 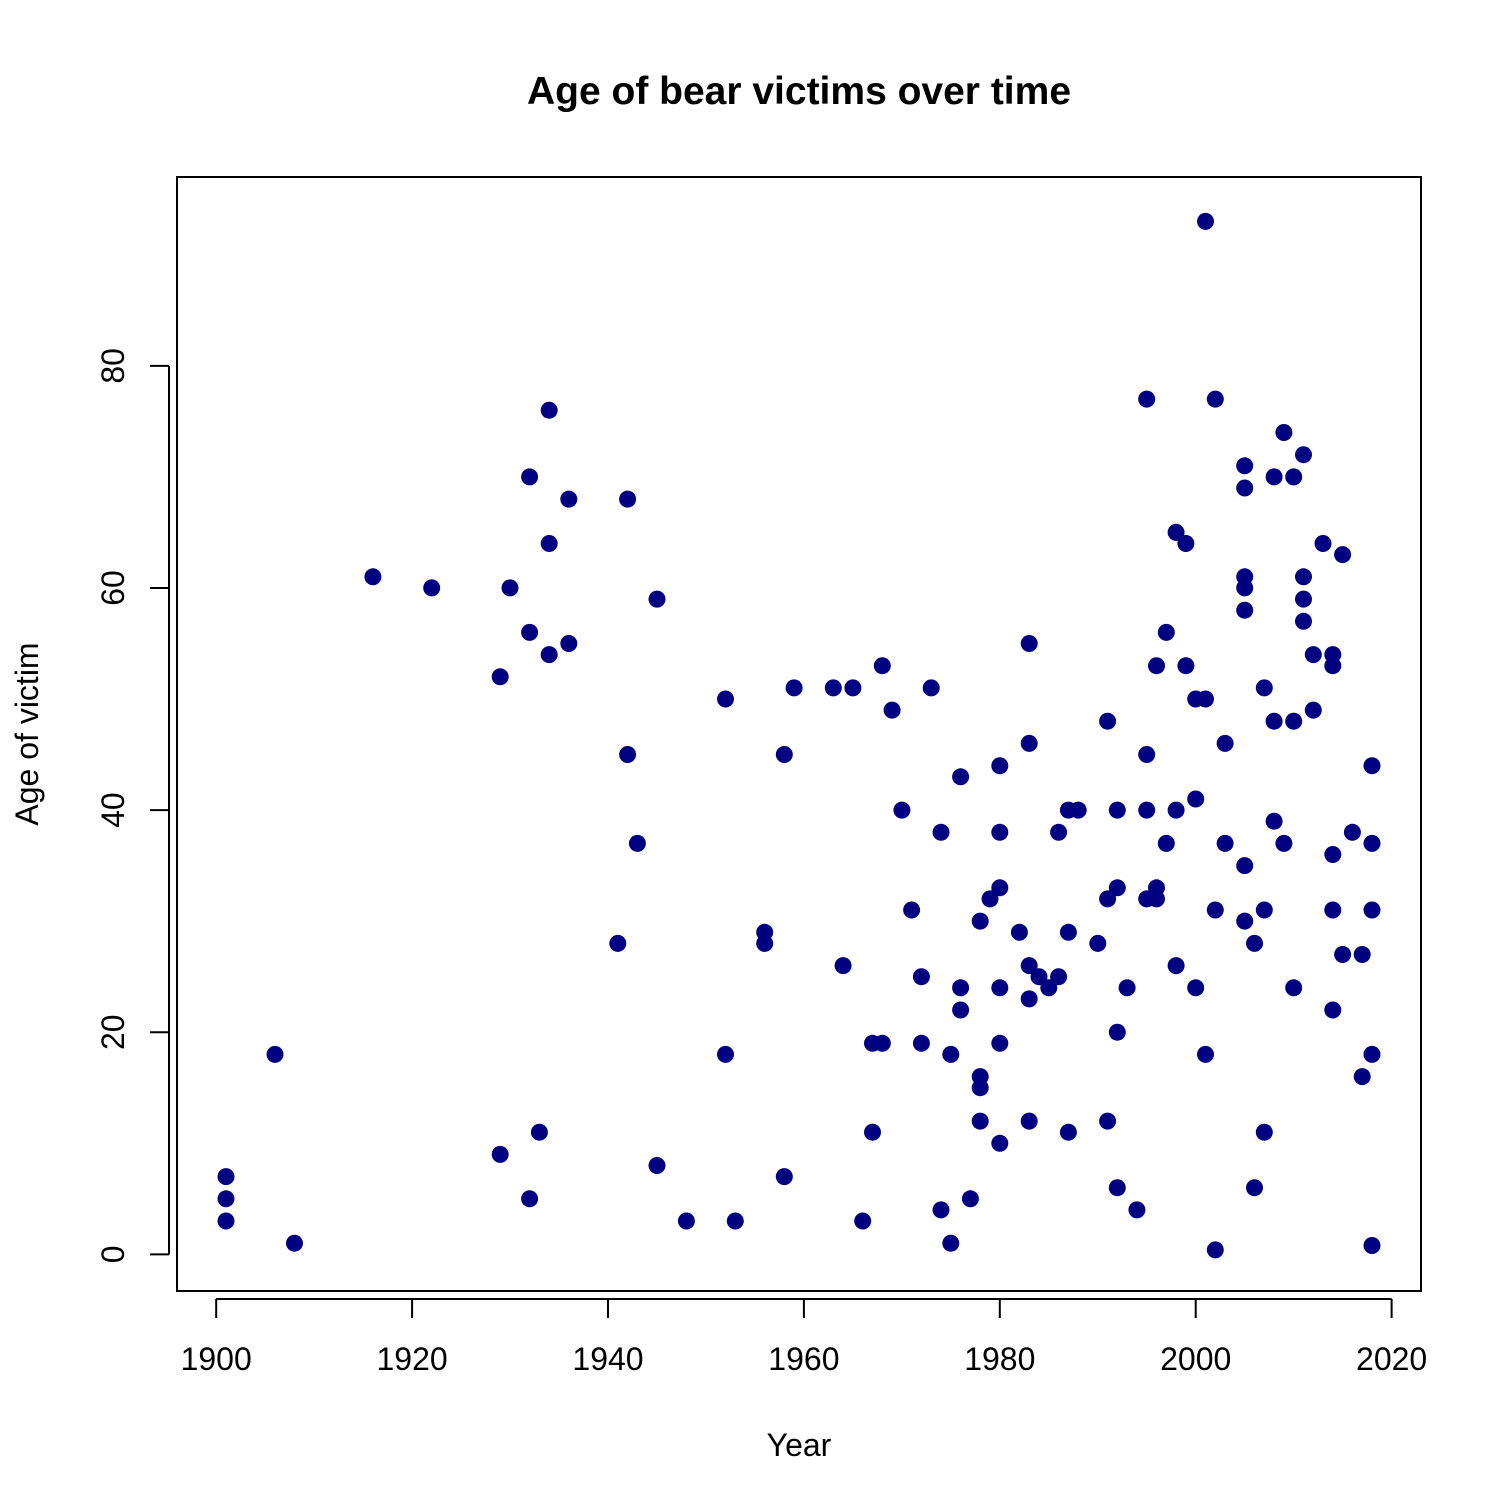 I want to click on x-axis-label: Year, so click(x=799, y=1445).